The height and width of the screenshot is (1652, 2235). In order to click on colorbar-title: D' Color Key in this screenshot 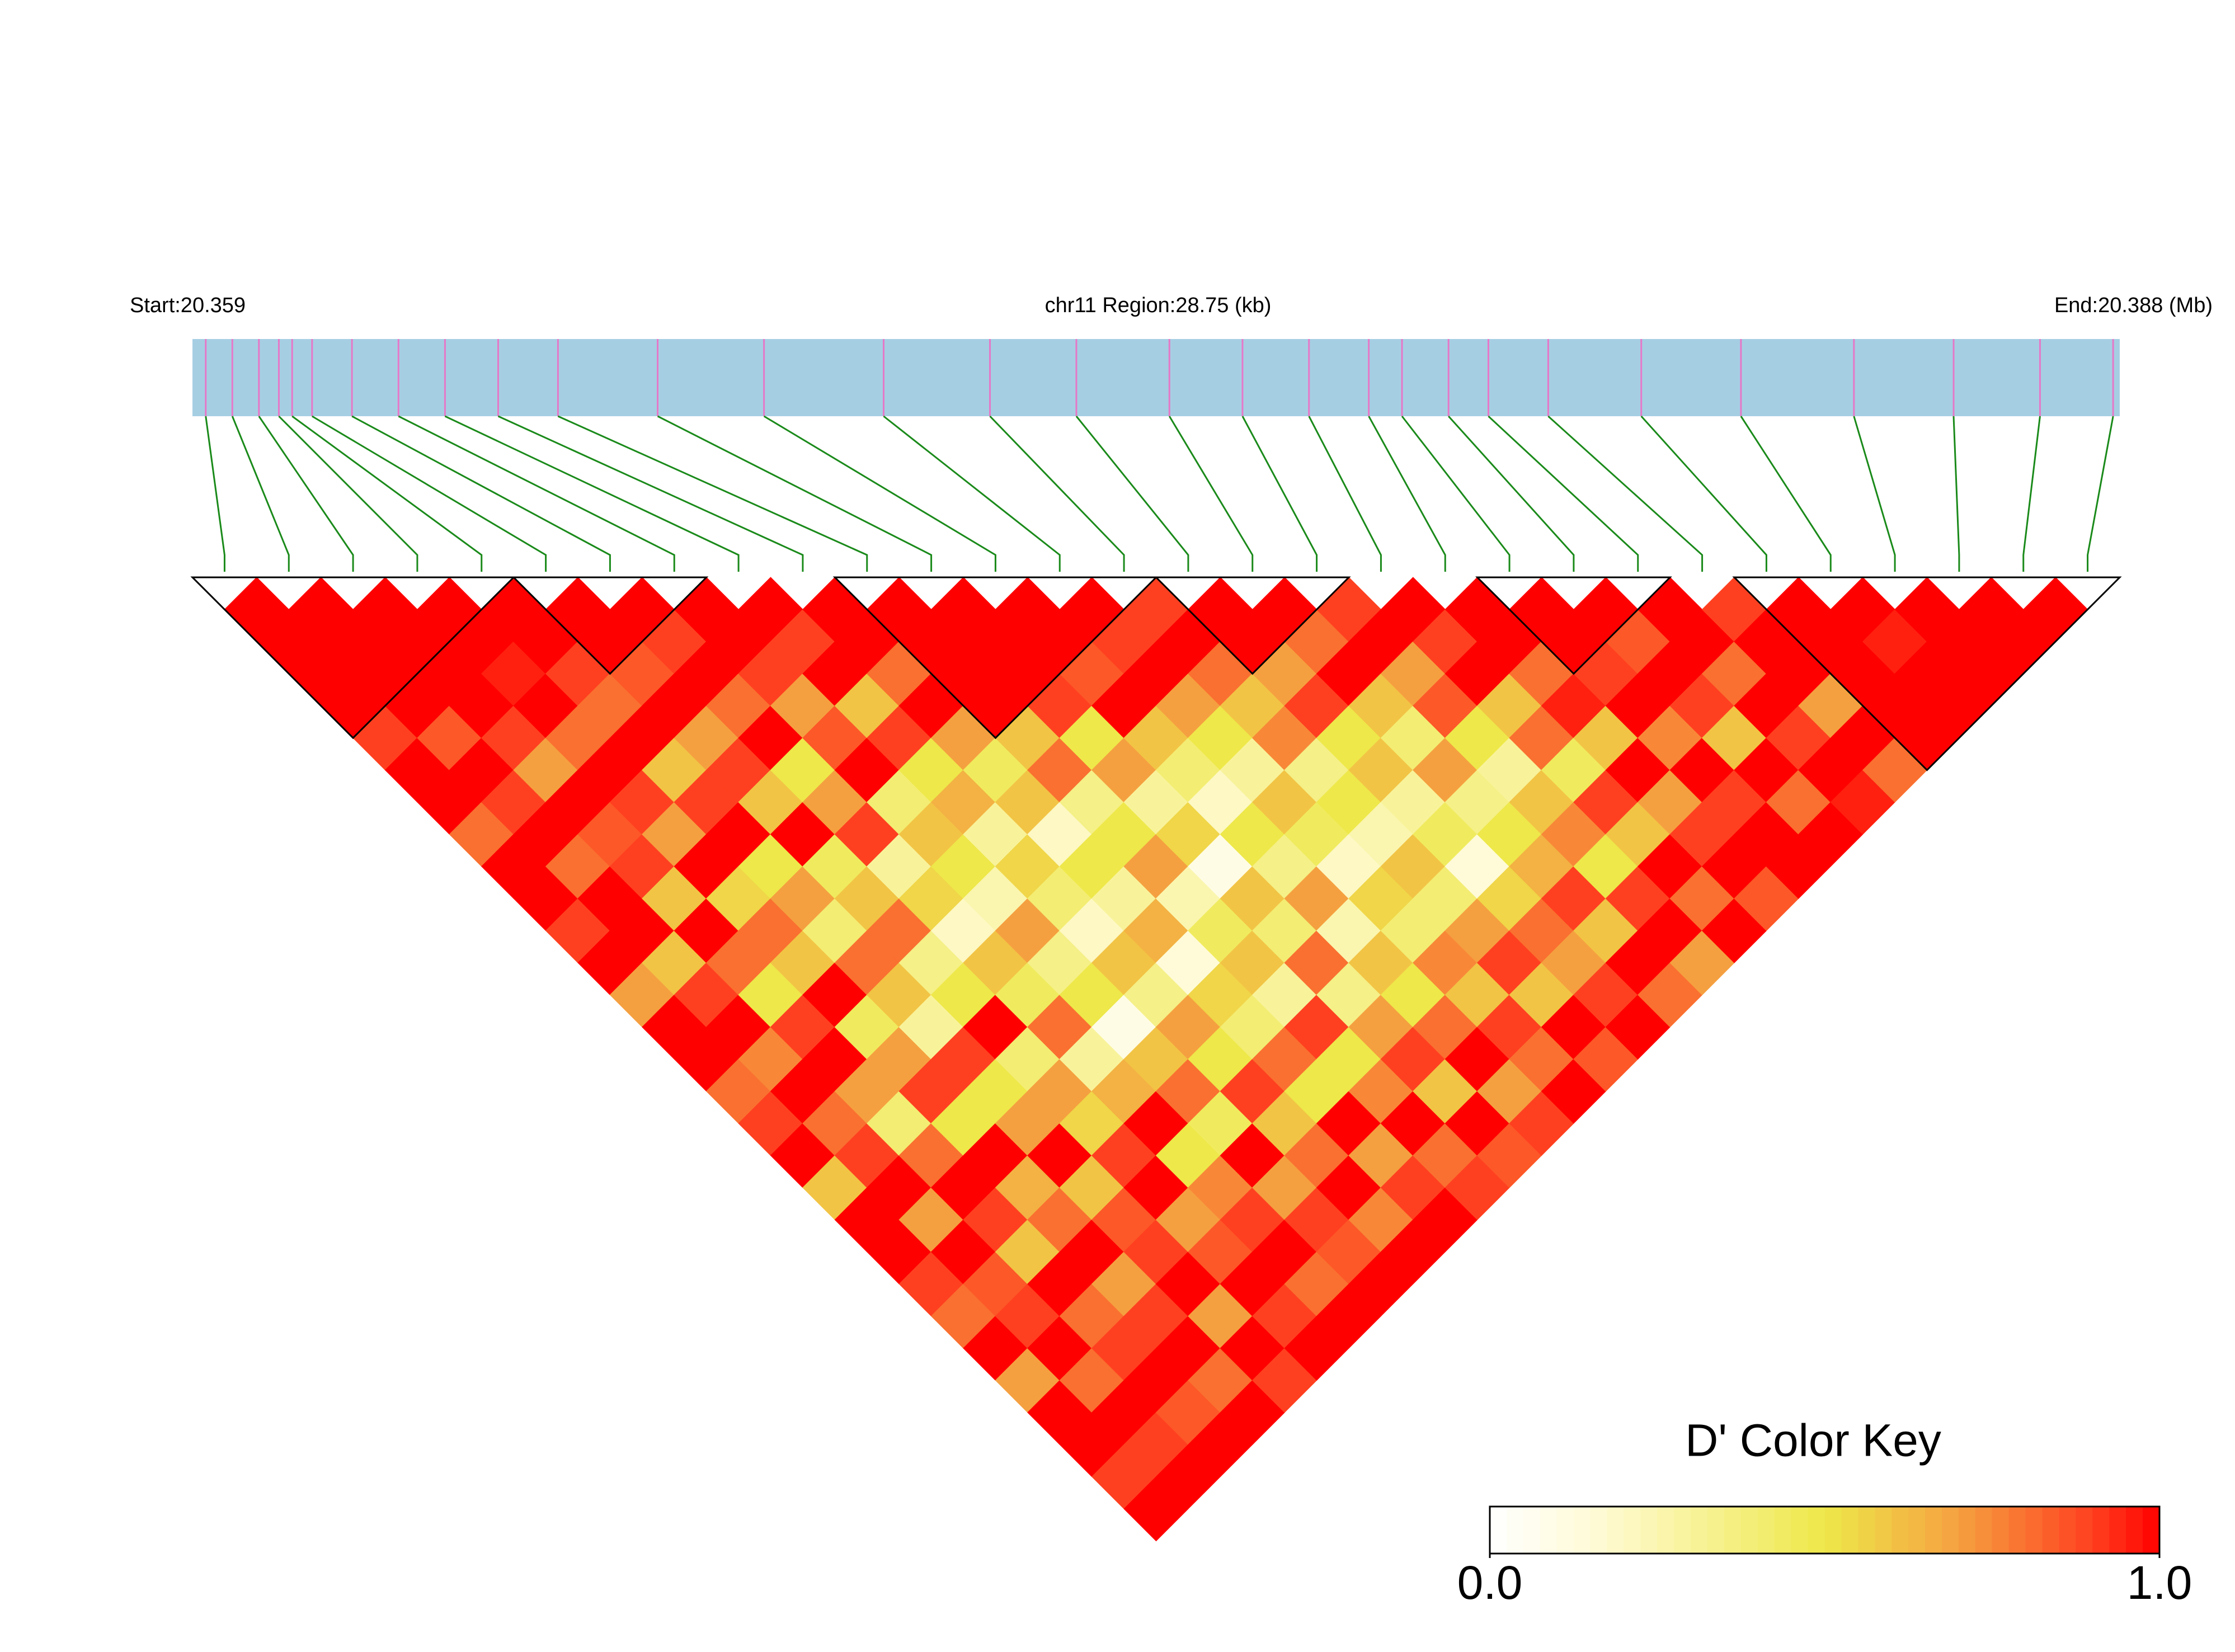, I will do `click(1813, 1441)`.